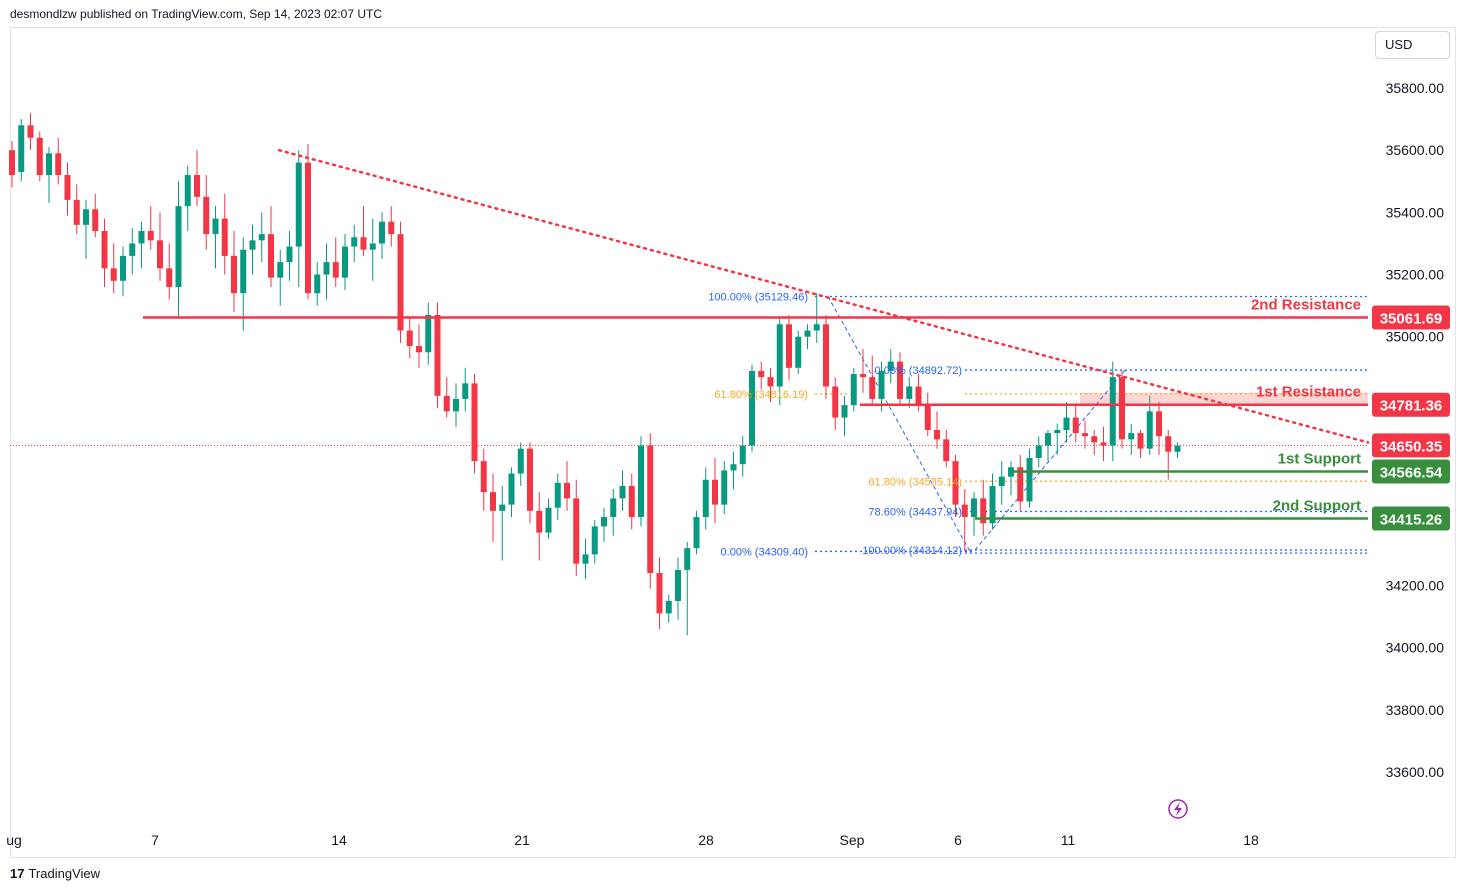 The image size is (1465, 893). What do you see at coordinates (1415, 212) in the screenshot?
I see `y-tick-label: 35400.00` at bounding box center [1415, 212].